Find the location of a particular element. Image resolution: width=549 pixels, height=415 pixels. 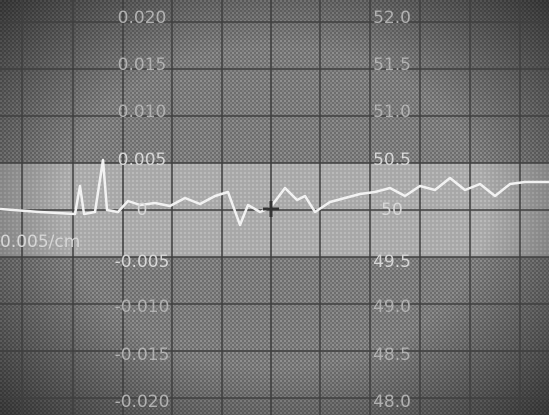

left-scale-label: -0.020 is located at coordinates (142, 402).